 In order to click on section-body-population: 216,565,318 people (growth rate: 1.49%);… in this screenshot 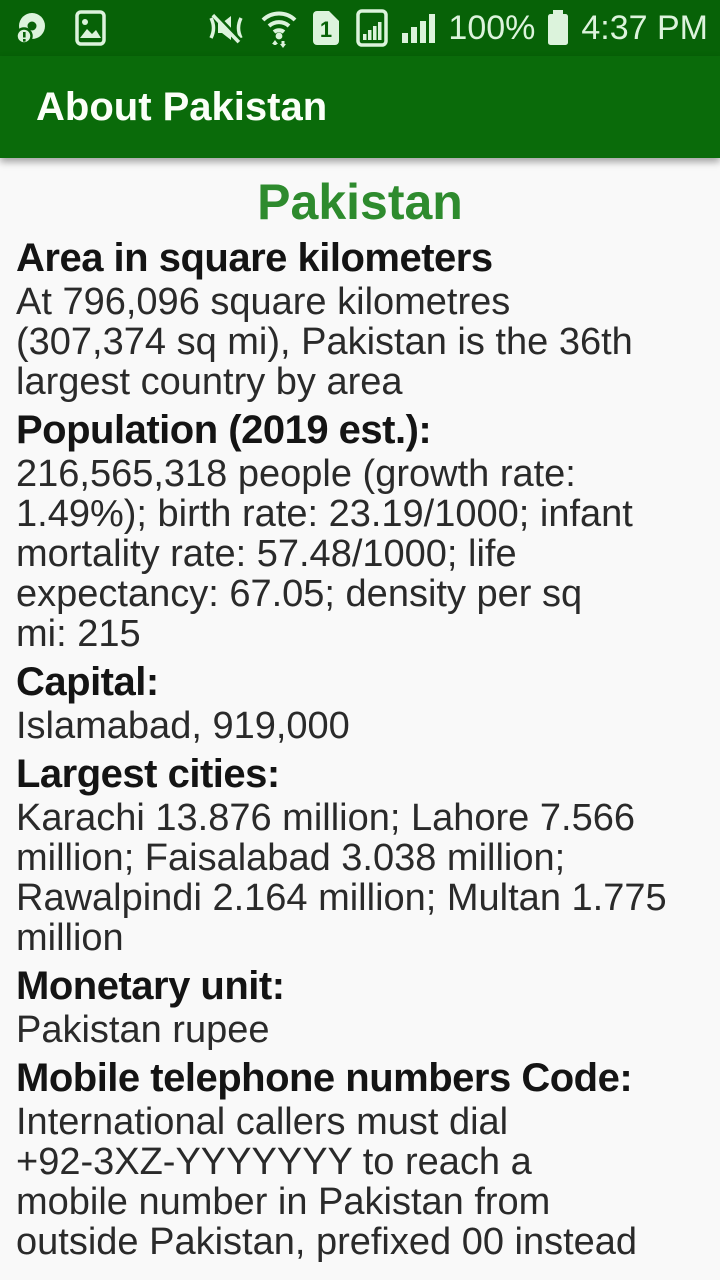, I will do `click(324, 554)`.